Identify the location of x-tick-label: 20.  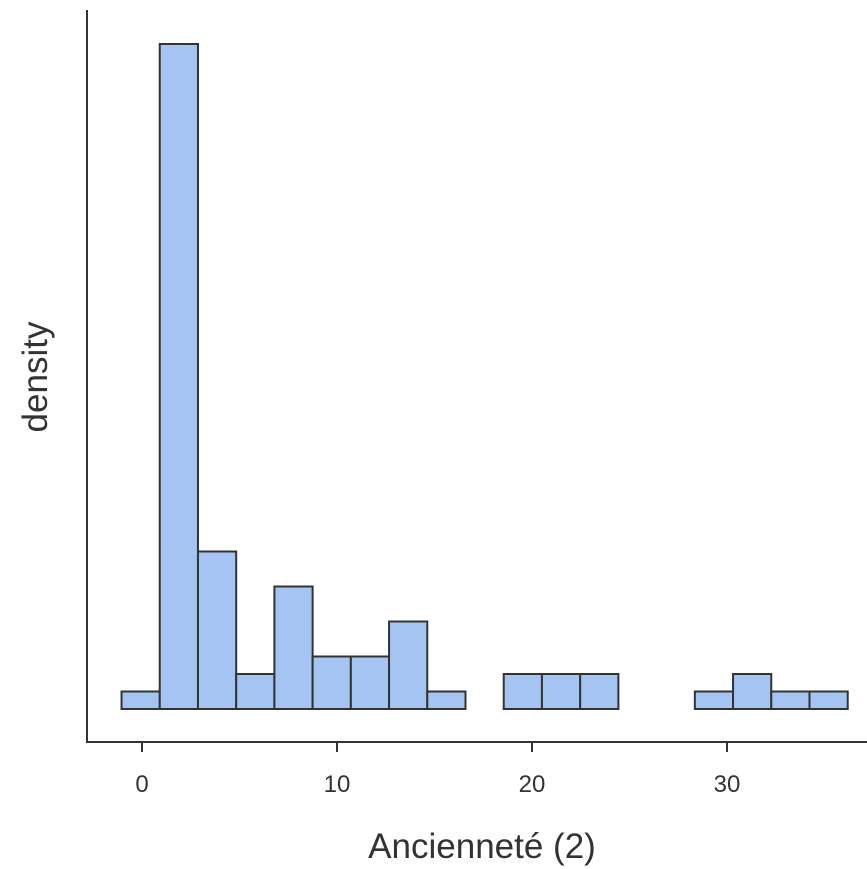
(532, 784).